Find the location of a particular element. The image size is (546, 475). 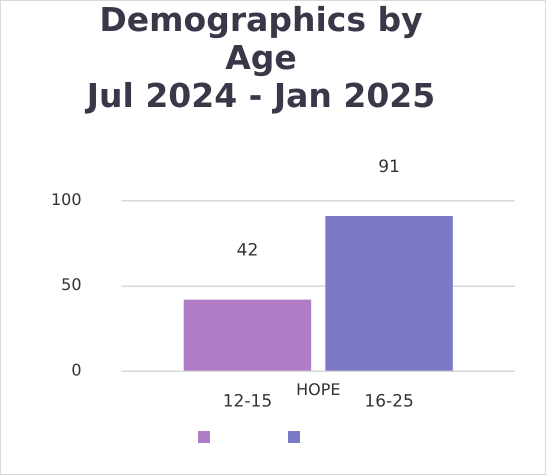

y-tick-label: 50 is located at coordinates (71, 284).